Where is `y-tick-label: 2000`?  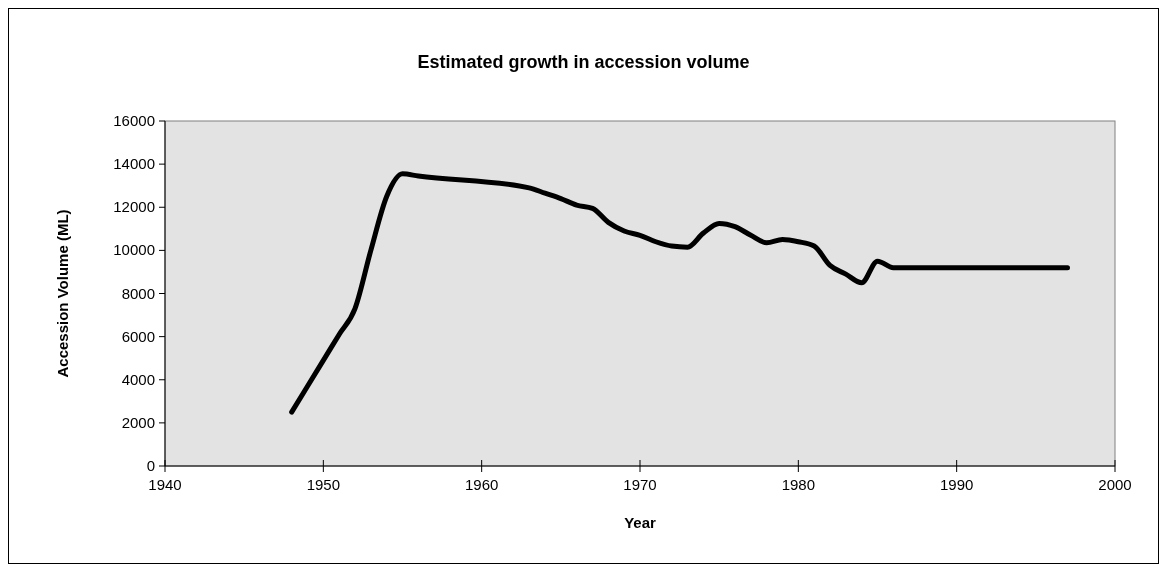 y-tick-label: 2000 is located at coordinates (138, 422).